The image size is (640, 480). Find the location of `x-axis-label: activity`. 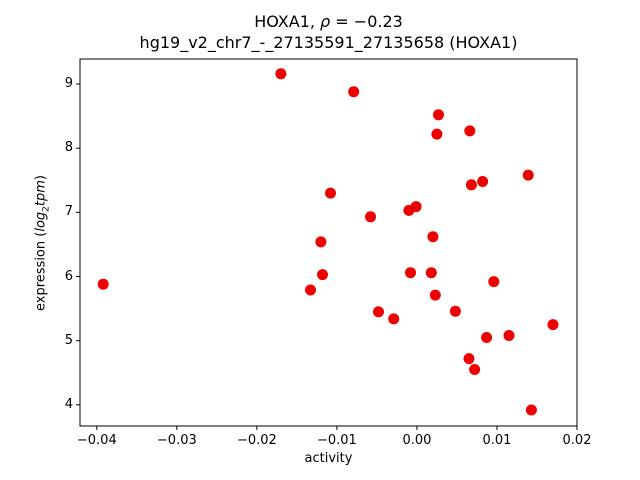

x-axis-label: activity is located at coordinates (328, 458).